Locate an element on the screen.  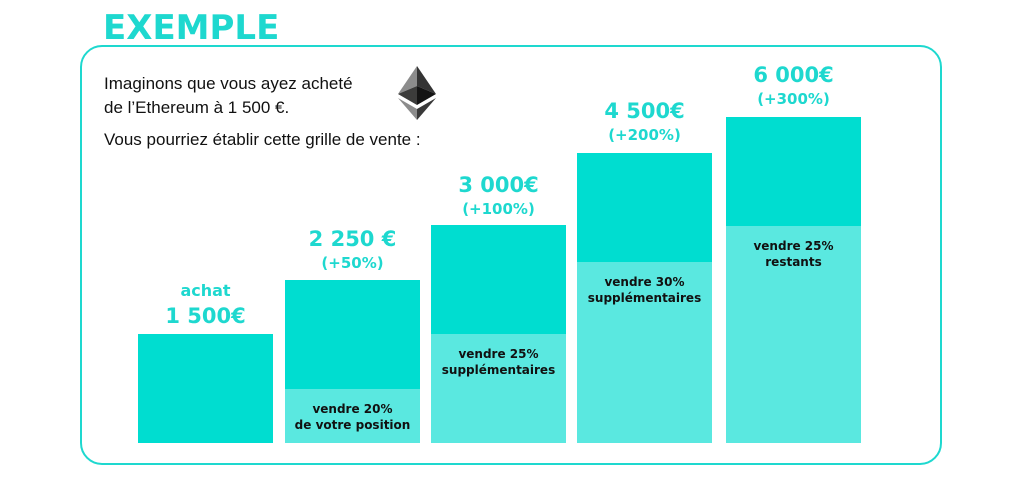
step-bar-4: vendre 25% restants is located at coordinates (793, 280).